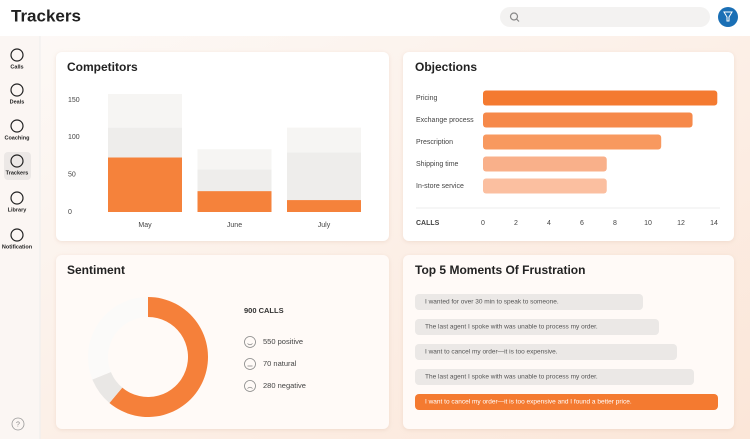 This screenshot has width=750, height=439. I want to click on sidebar-label: Calls, so click(16, 67).